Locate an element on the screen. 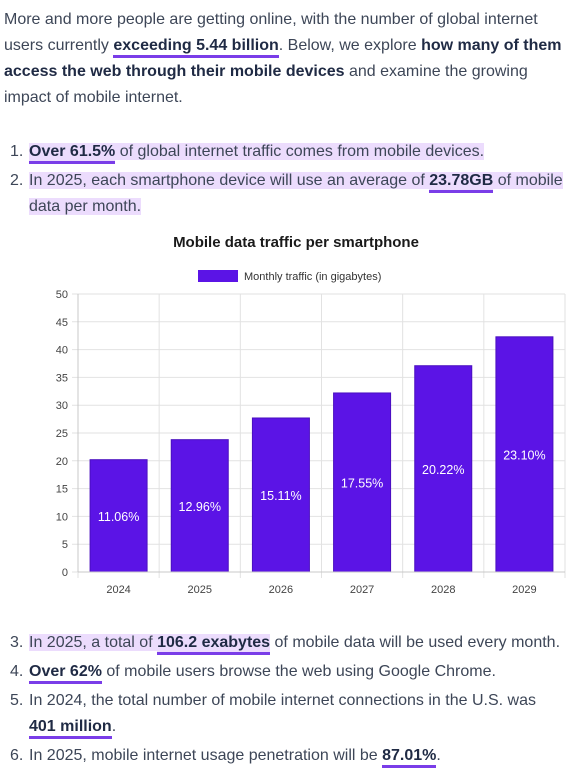 The height and width of the screenshot is (780, 573). x-tick-label: 2026 is located at coordinates (281, 590).